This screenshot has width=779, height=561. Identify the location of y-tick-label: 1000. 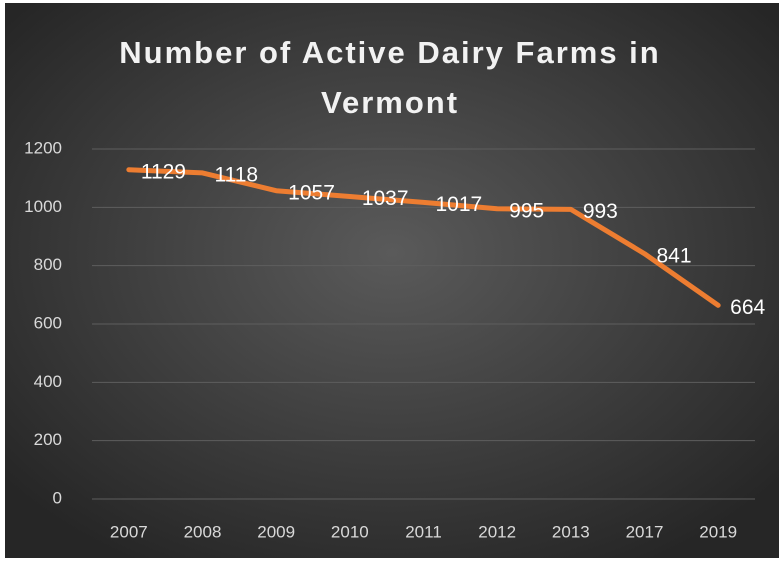
(43, 206).